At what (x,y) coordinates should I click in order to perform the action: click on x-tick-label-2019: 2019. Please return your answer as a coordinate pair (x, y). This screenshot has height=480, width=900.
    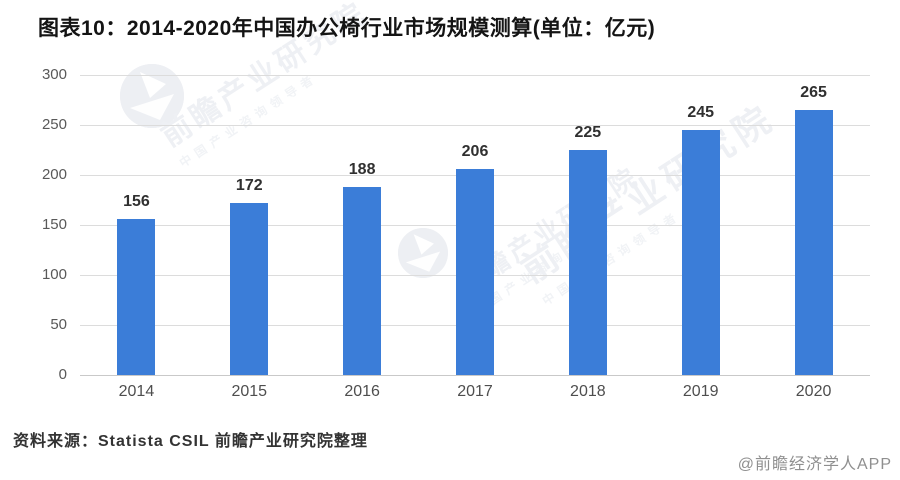
    Looking at the image, I should click on (700, 391).